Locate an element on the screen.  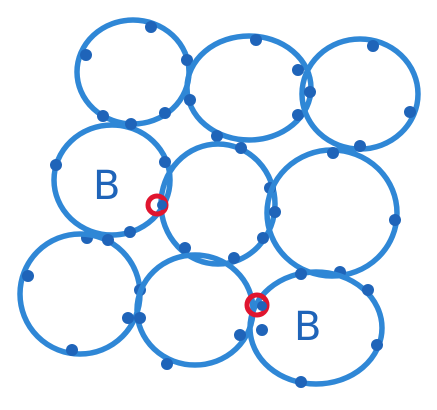
circle-top-middle is located at coordinates (249, 88).